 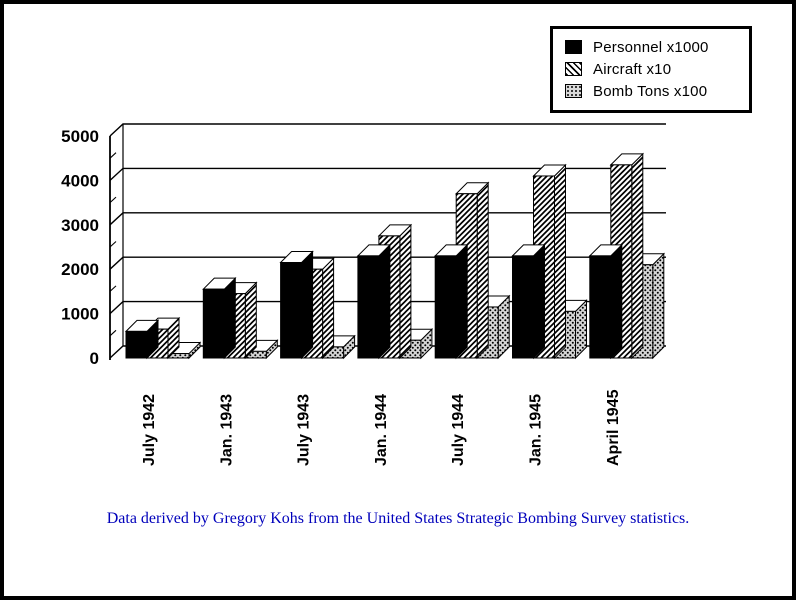 What do you see at coordinates (80, 225) in the screenshot?
I see `y-tick-label: 3000` at bounding box center [80, 225].